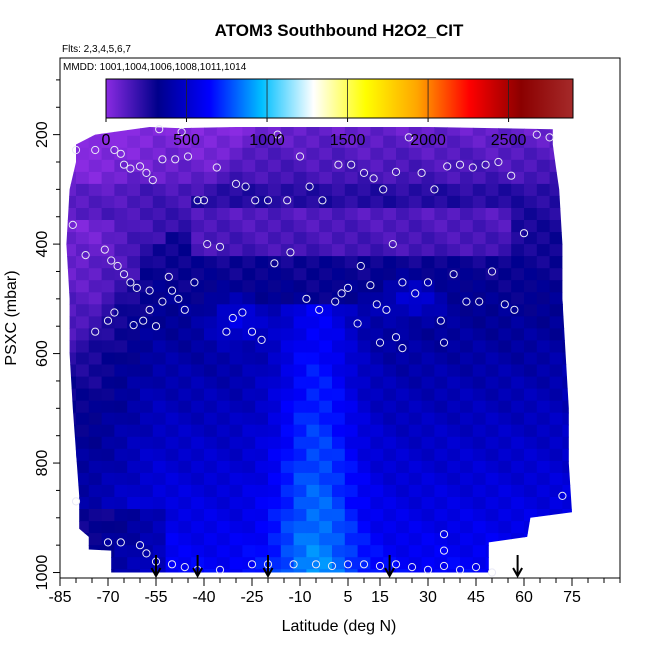 The image size is (650, 655). I want to click on colorbar-tick-label: 0, so click(106, 140).